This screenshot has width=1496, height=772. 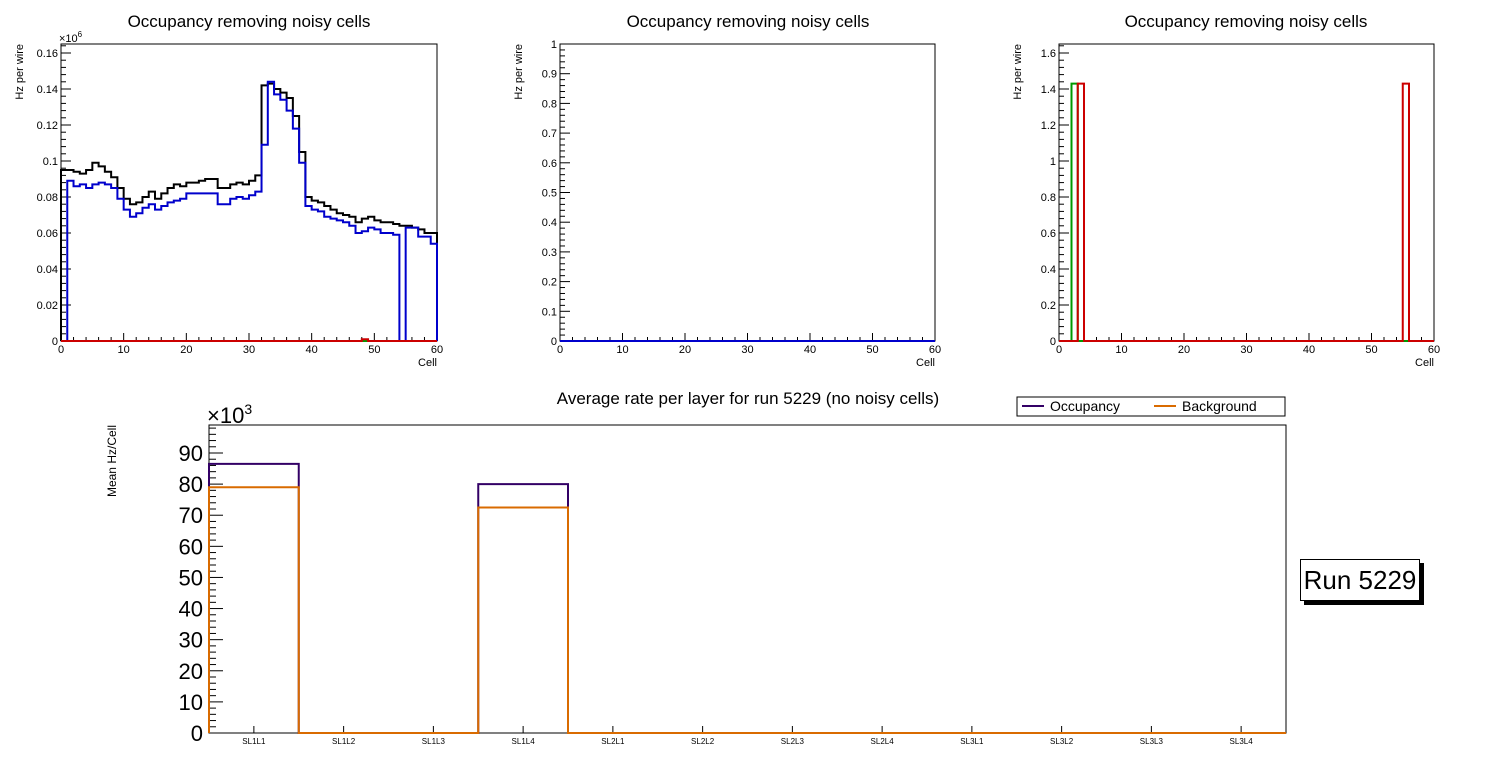 I want to click on y-tick-label: 1.4, so click(x=1048, y=90).